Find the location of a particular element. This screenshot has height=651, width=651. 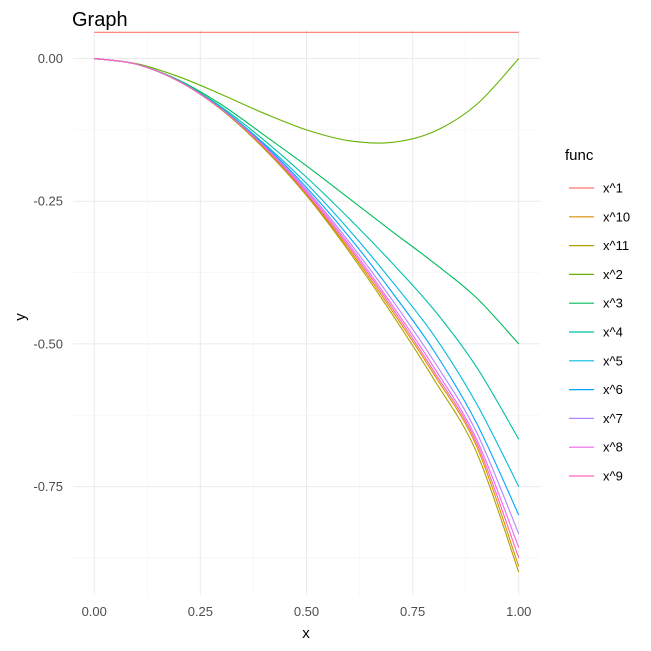

chart-title: Graph is located at coordinates (100, 20).